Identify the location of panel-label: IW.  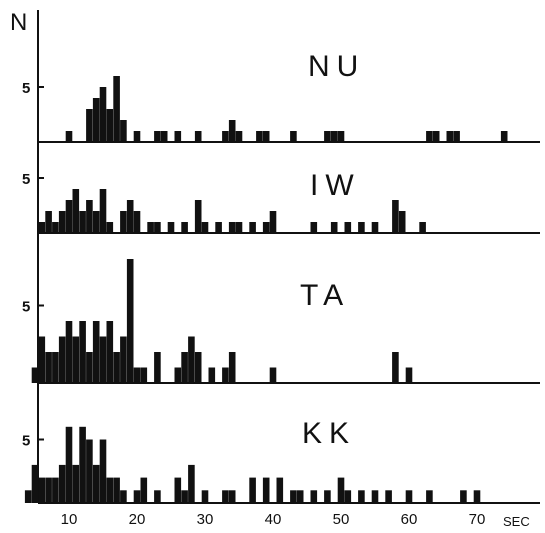
(335, 185).